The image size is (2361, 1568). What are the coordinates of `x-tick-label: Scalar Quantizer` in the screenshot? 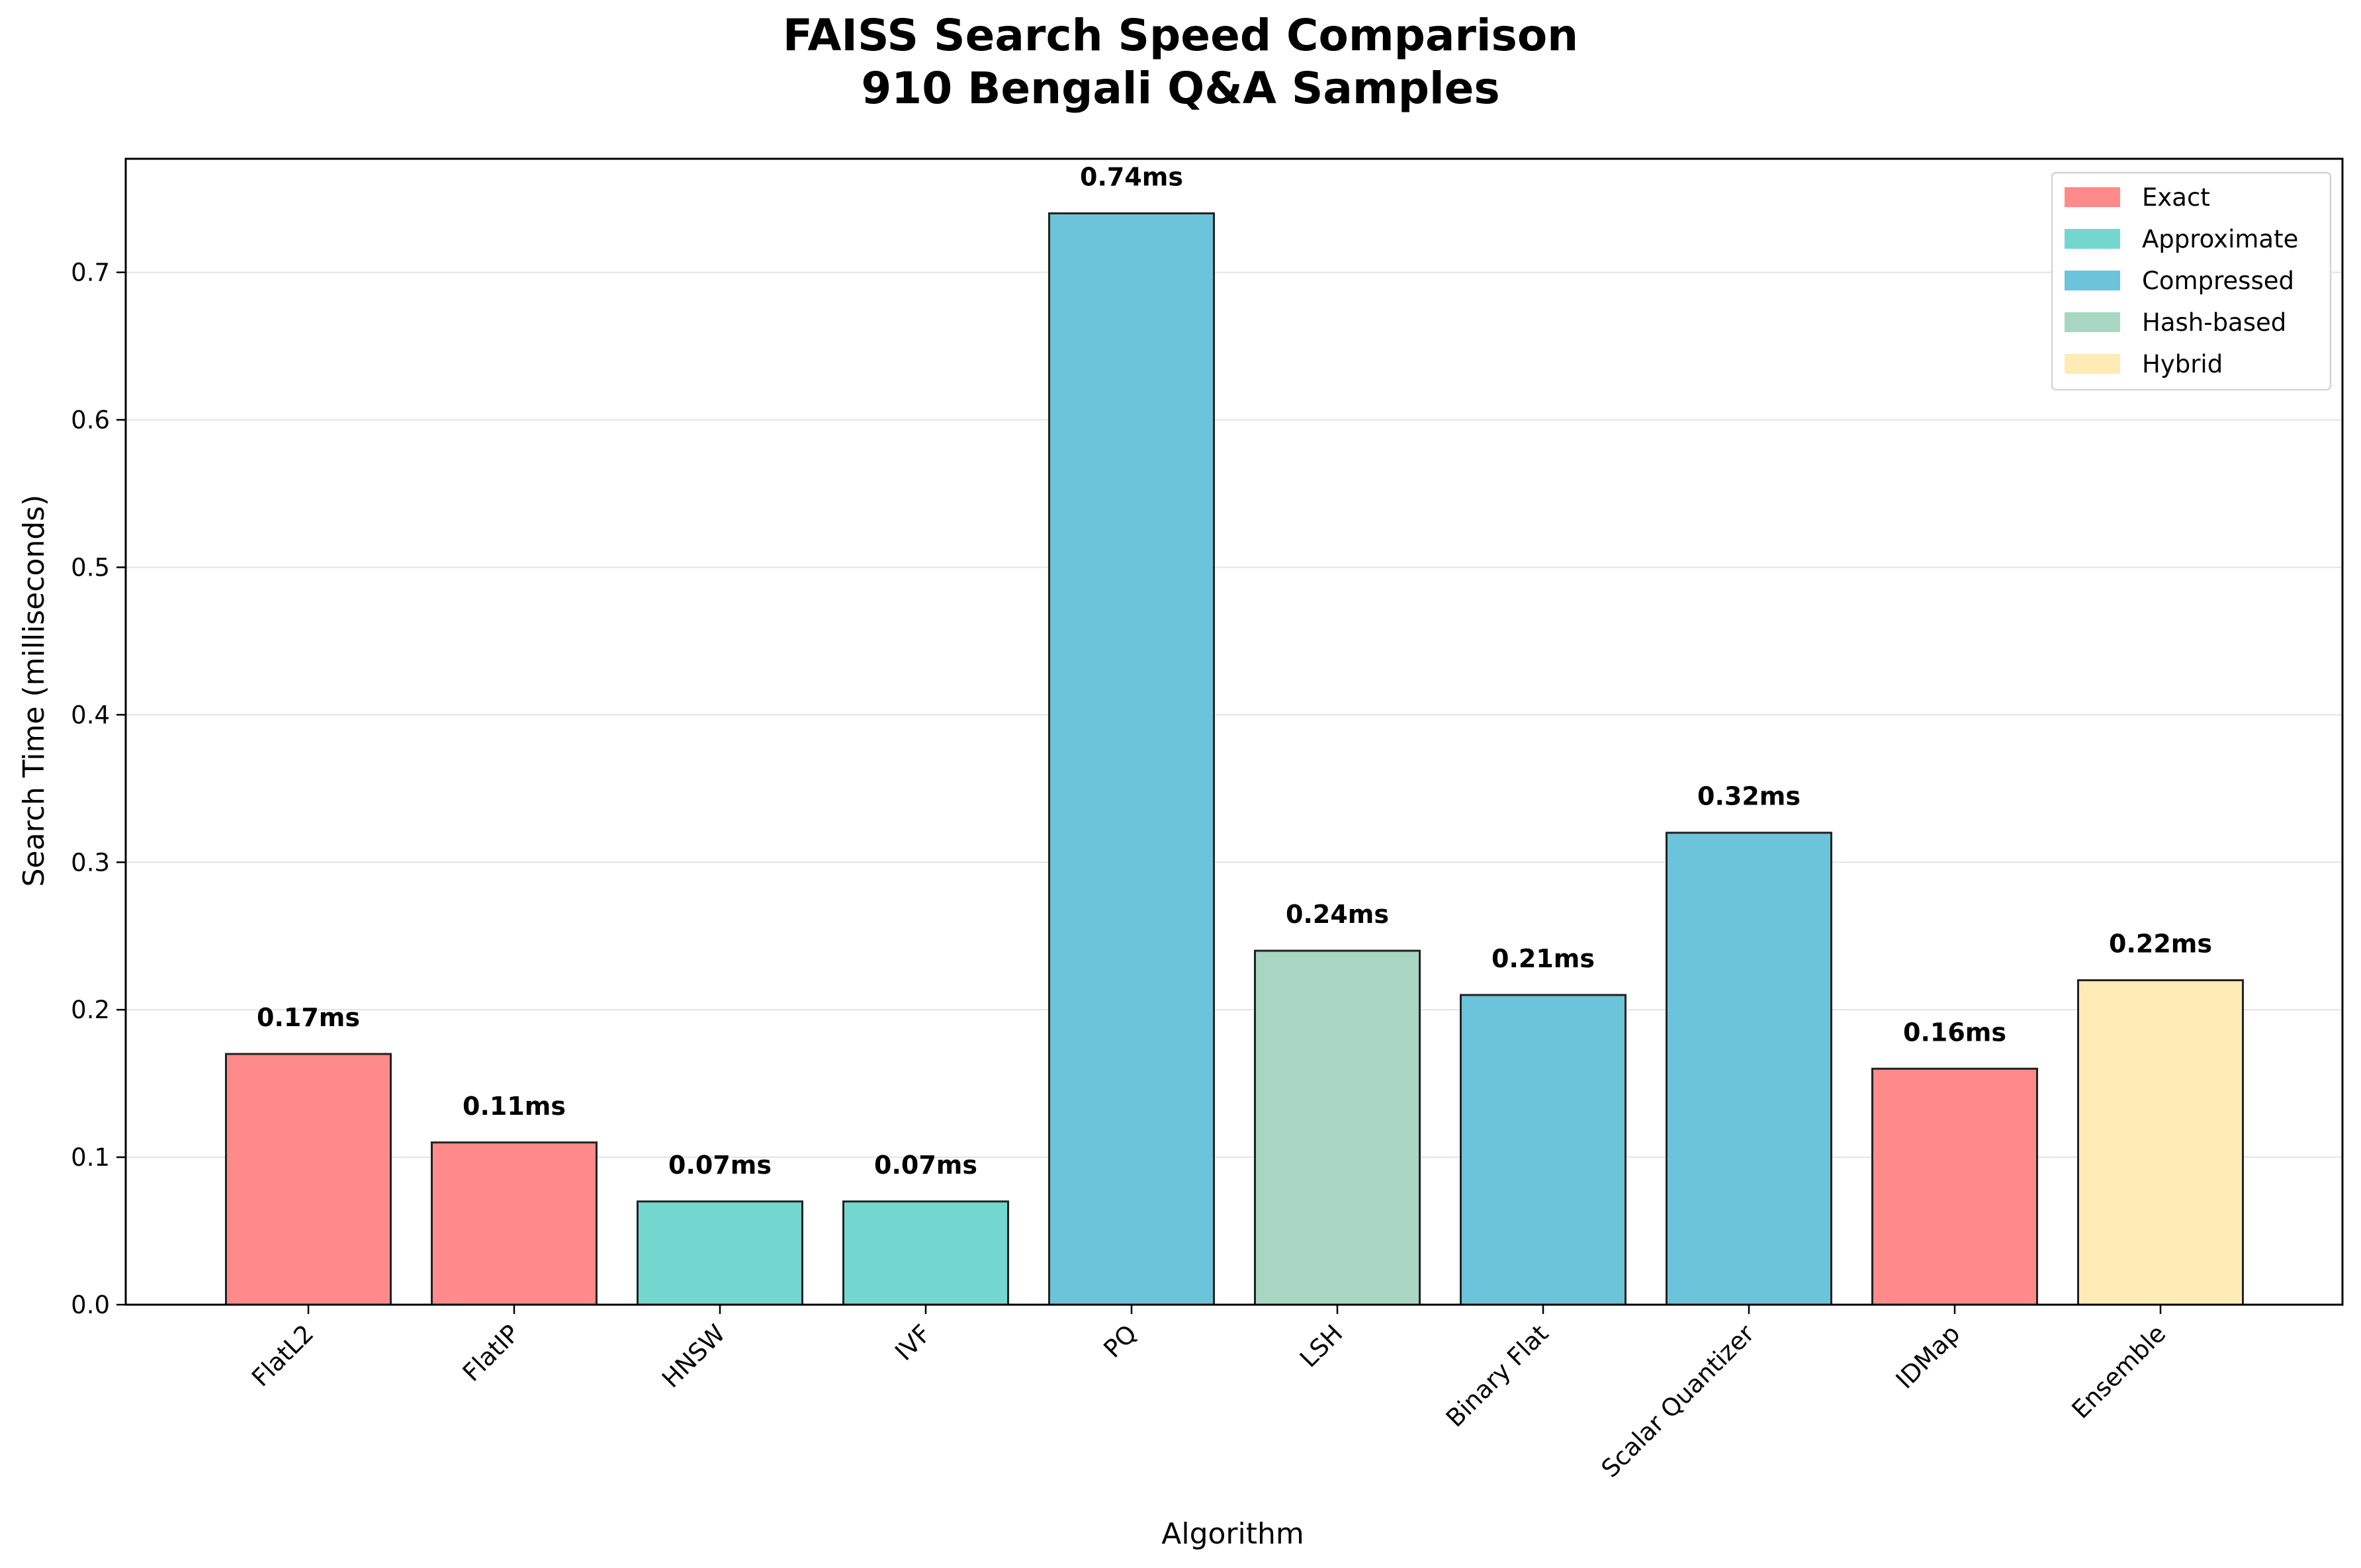 It's located at (1678, 1401).